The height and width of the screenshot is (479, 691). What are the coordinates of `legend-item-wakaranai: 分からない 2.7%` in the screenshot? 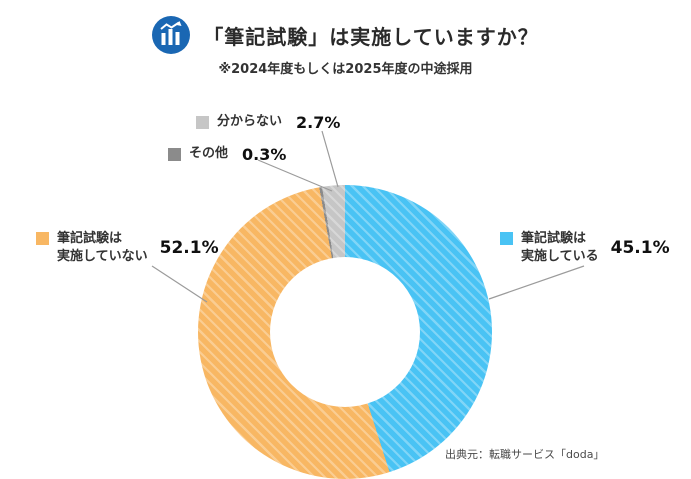 It's located at (268, 122).